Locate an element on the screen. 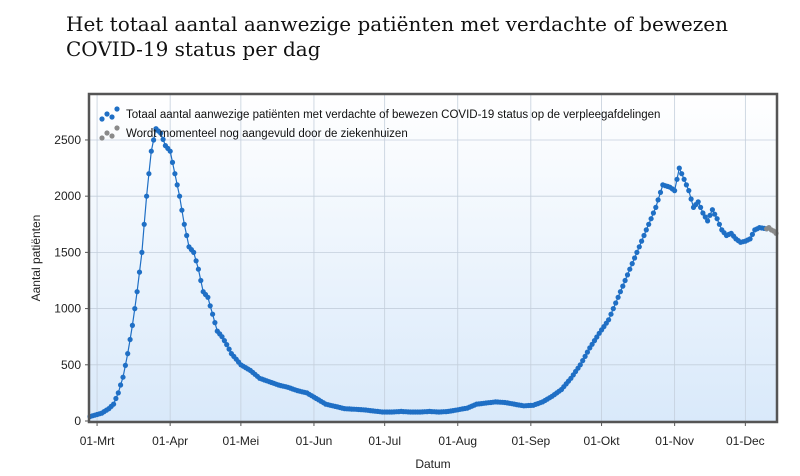 The height and width of the screenshot is (476, 800). y-axis-label: Aantal patiënten is located at coordinates (36, 258).